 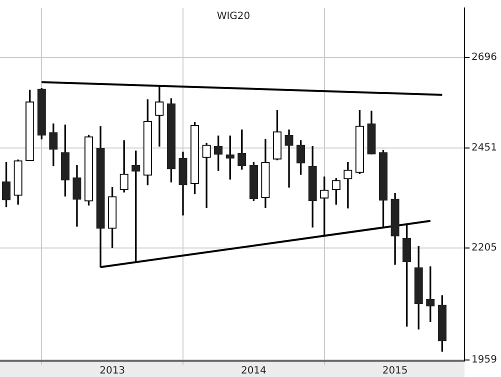 I want to click on y-tick-label: 2696, so click(x=485, y=58).